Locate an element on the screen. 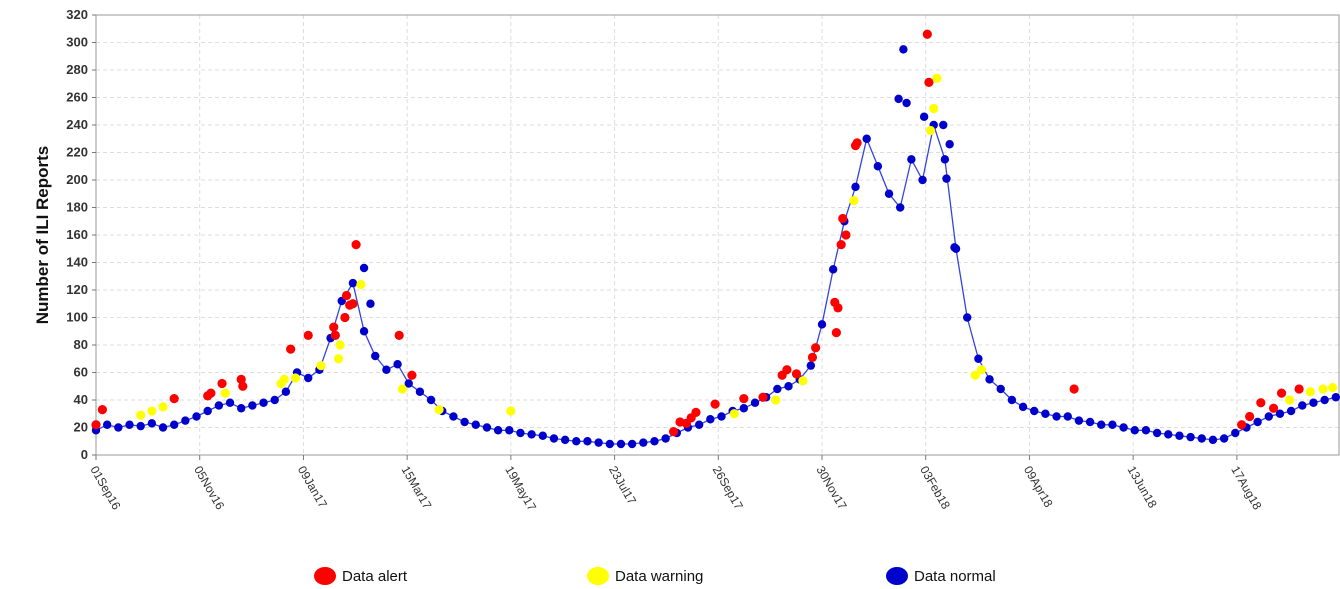  y-tick-label: 300 is located at coordinates (77, 42).